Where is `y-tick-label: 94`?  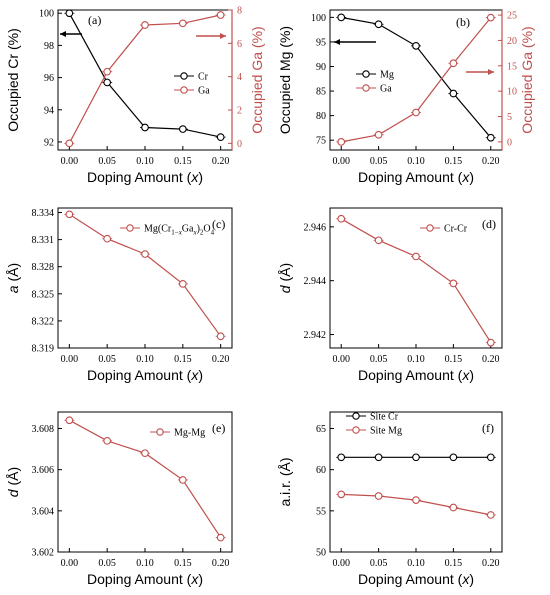 y-tick-label: 94 is located at coordinates (49, 110).